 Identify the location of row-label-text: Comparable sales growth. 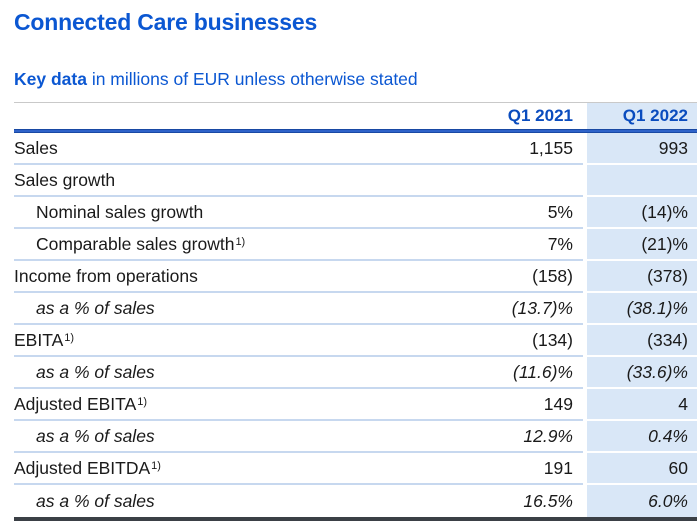
(135, 243).